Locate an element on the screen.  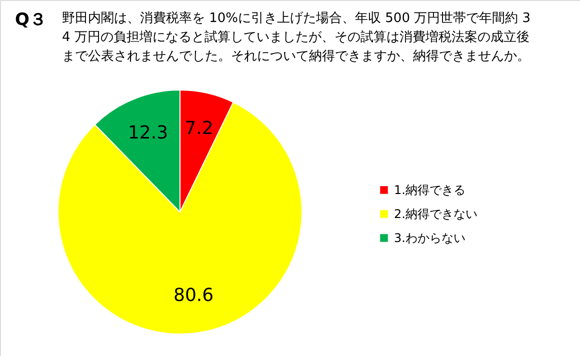
data-label: 7.2 is located at coordinates (199, 129).